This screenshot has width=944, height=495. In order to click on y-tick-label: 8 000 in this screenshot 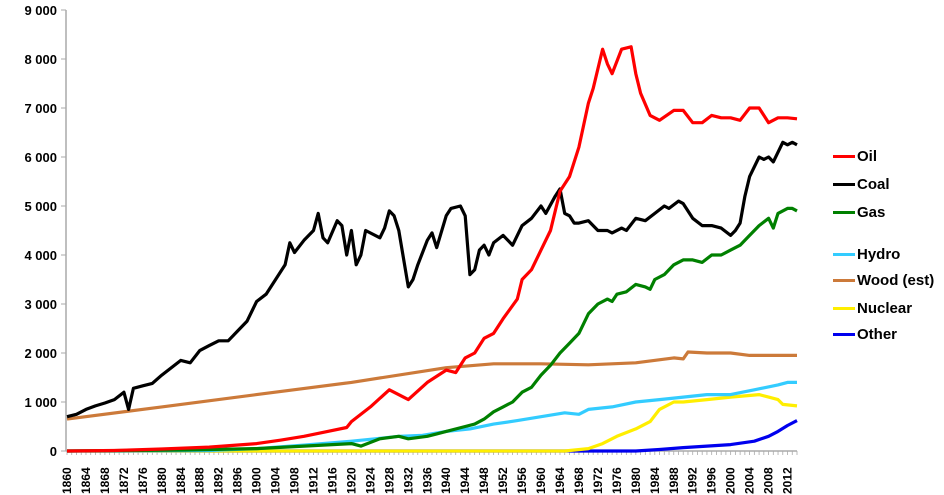, I will do `click(40, 59)`.